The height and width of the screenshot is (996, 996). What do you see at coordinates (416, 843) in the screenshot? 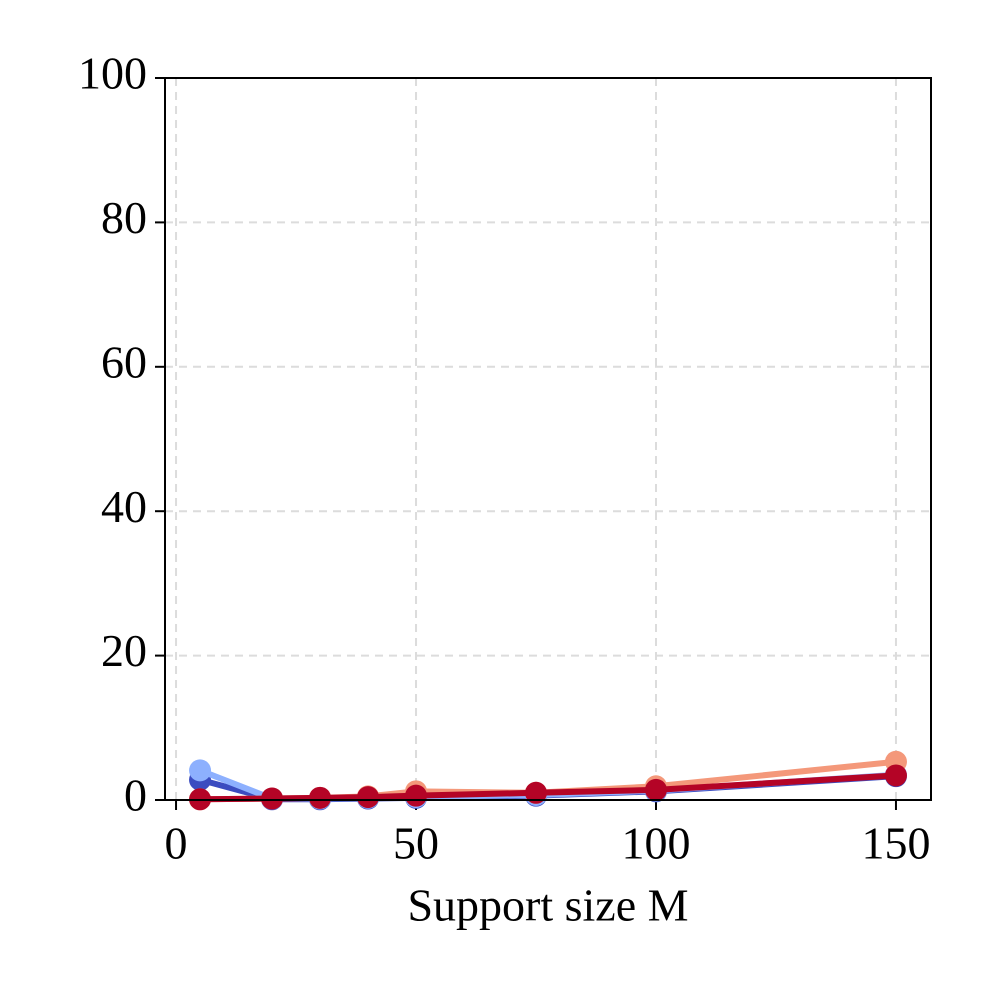
I see `x-tick-label: 50` at bounding box center [416, 843].